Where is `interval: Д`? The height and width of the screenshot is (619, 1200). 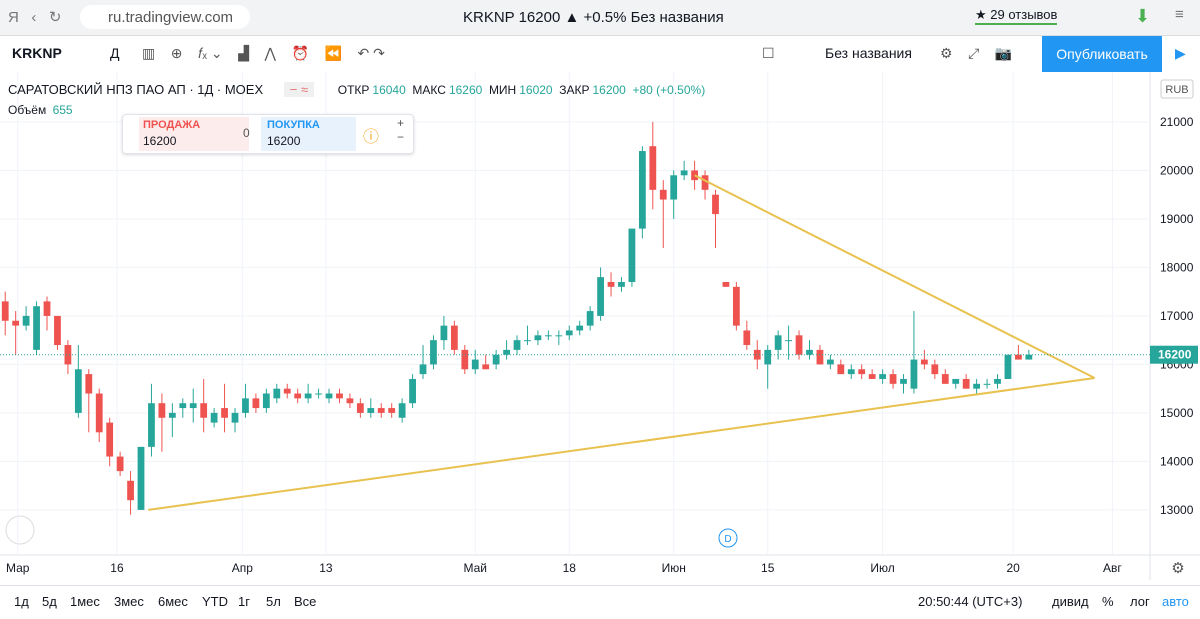 interval: Д is located at coordinates (115, 53).